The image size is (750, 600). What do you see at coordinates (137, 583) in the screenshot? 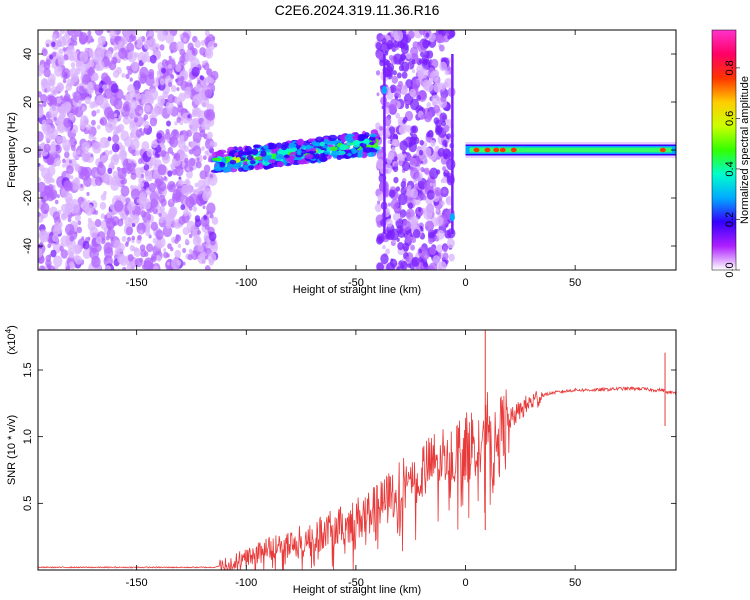
I see `snr-xtick-label: -150` at bounding box center [137, 583].